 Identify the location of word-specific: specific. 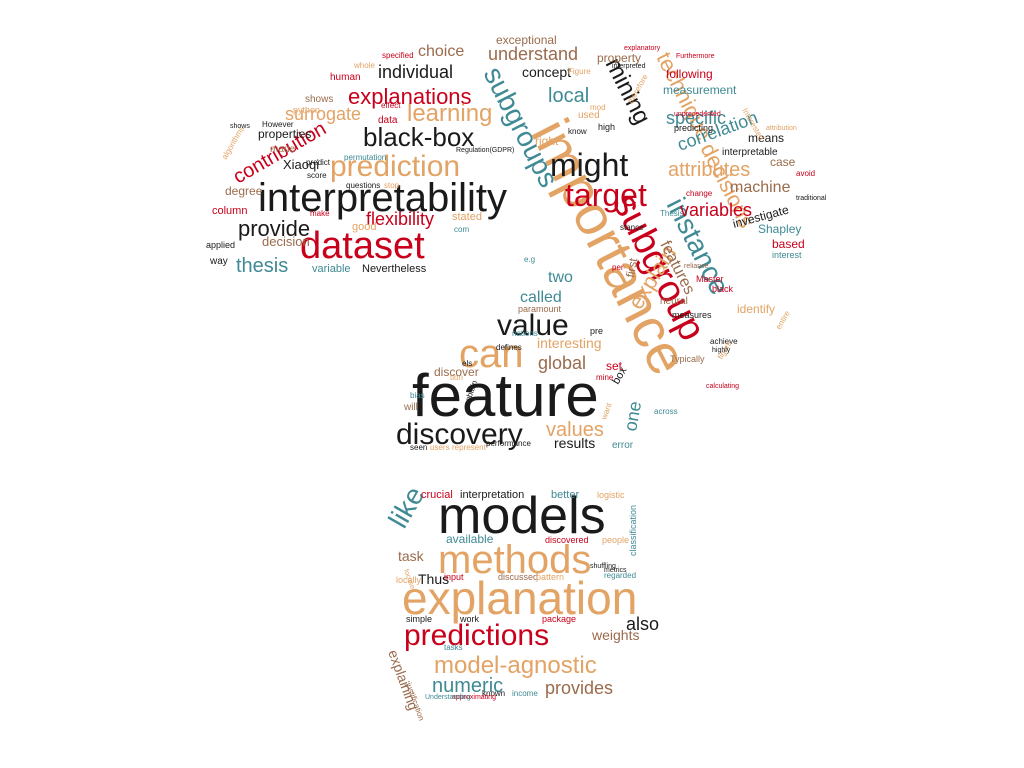
(696, 118).